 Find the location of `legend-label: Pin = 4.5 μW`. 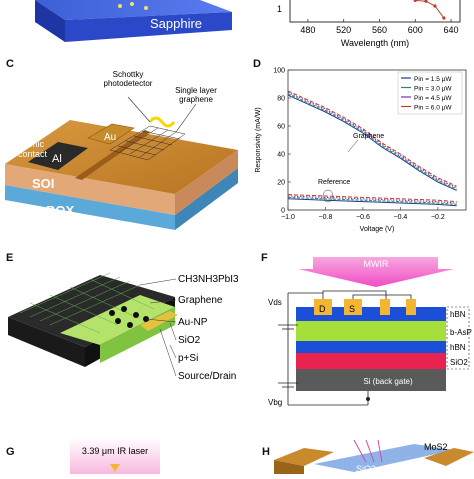

legend-label: Pin = 4.5 μW is located at coordinates (433, 98).